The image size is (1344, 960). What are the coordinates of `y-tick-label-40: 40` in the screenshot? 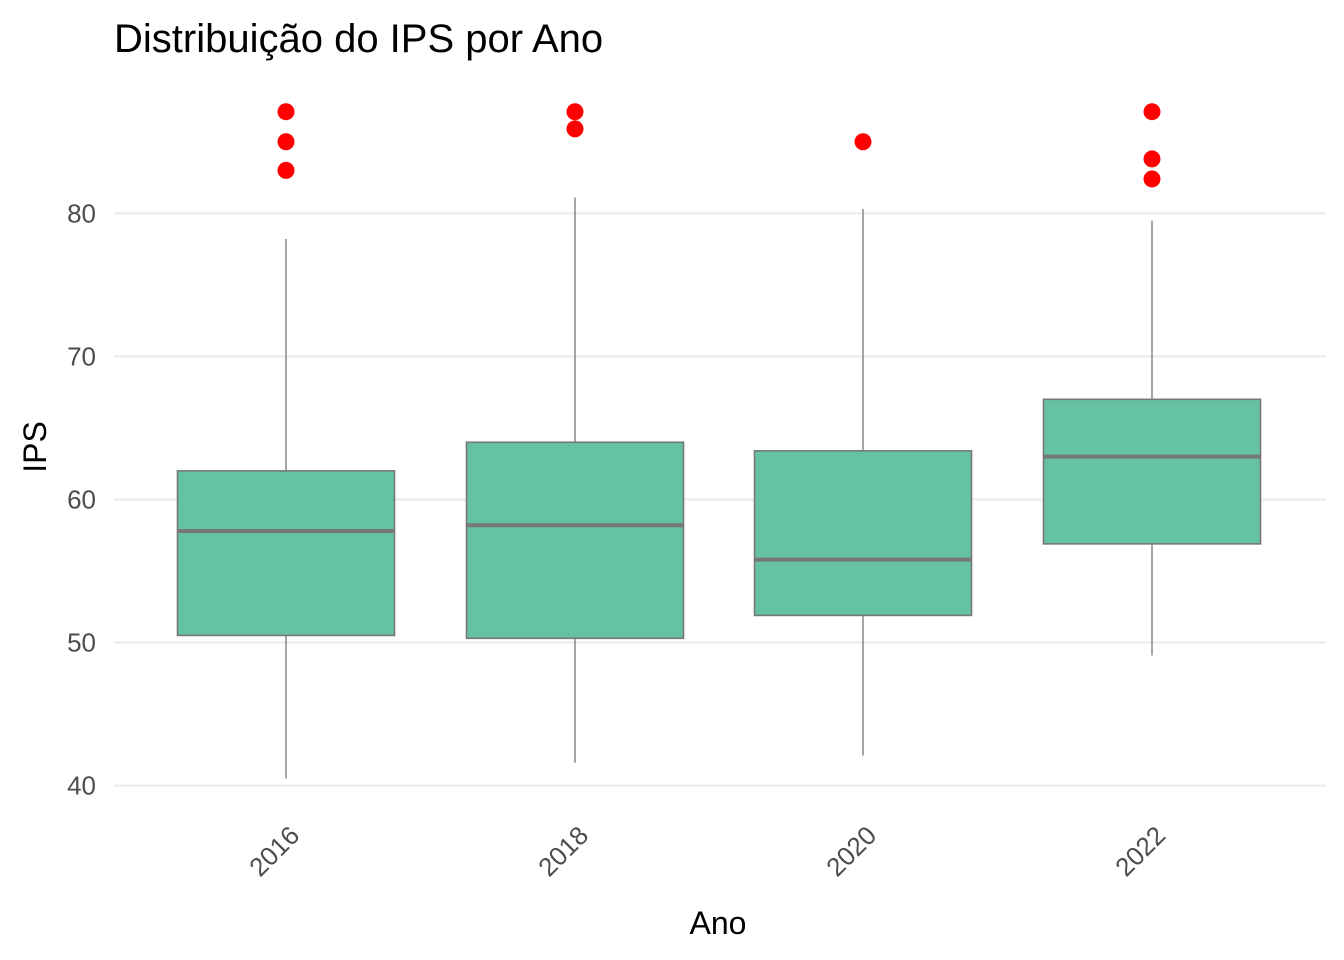 It's located at (81, 786).